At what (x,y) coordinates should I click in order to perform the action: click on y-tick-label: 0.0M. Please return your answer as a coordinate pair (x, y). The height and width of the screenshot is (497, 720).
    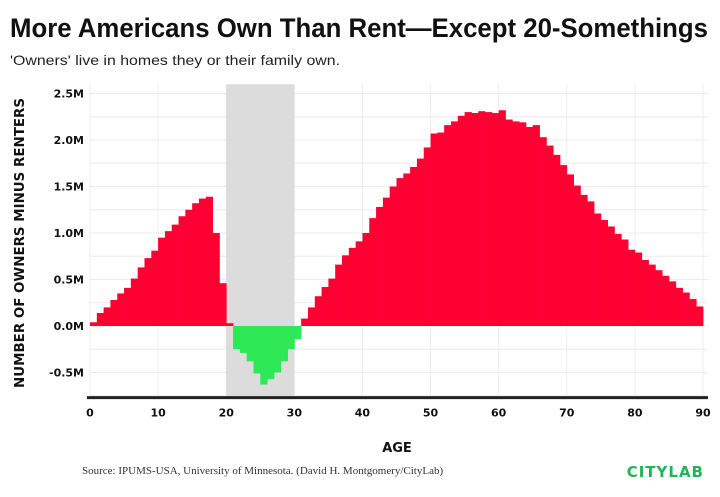
    Looking at the image, I should click on (69, 326).